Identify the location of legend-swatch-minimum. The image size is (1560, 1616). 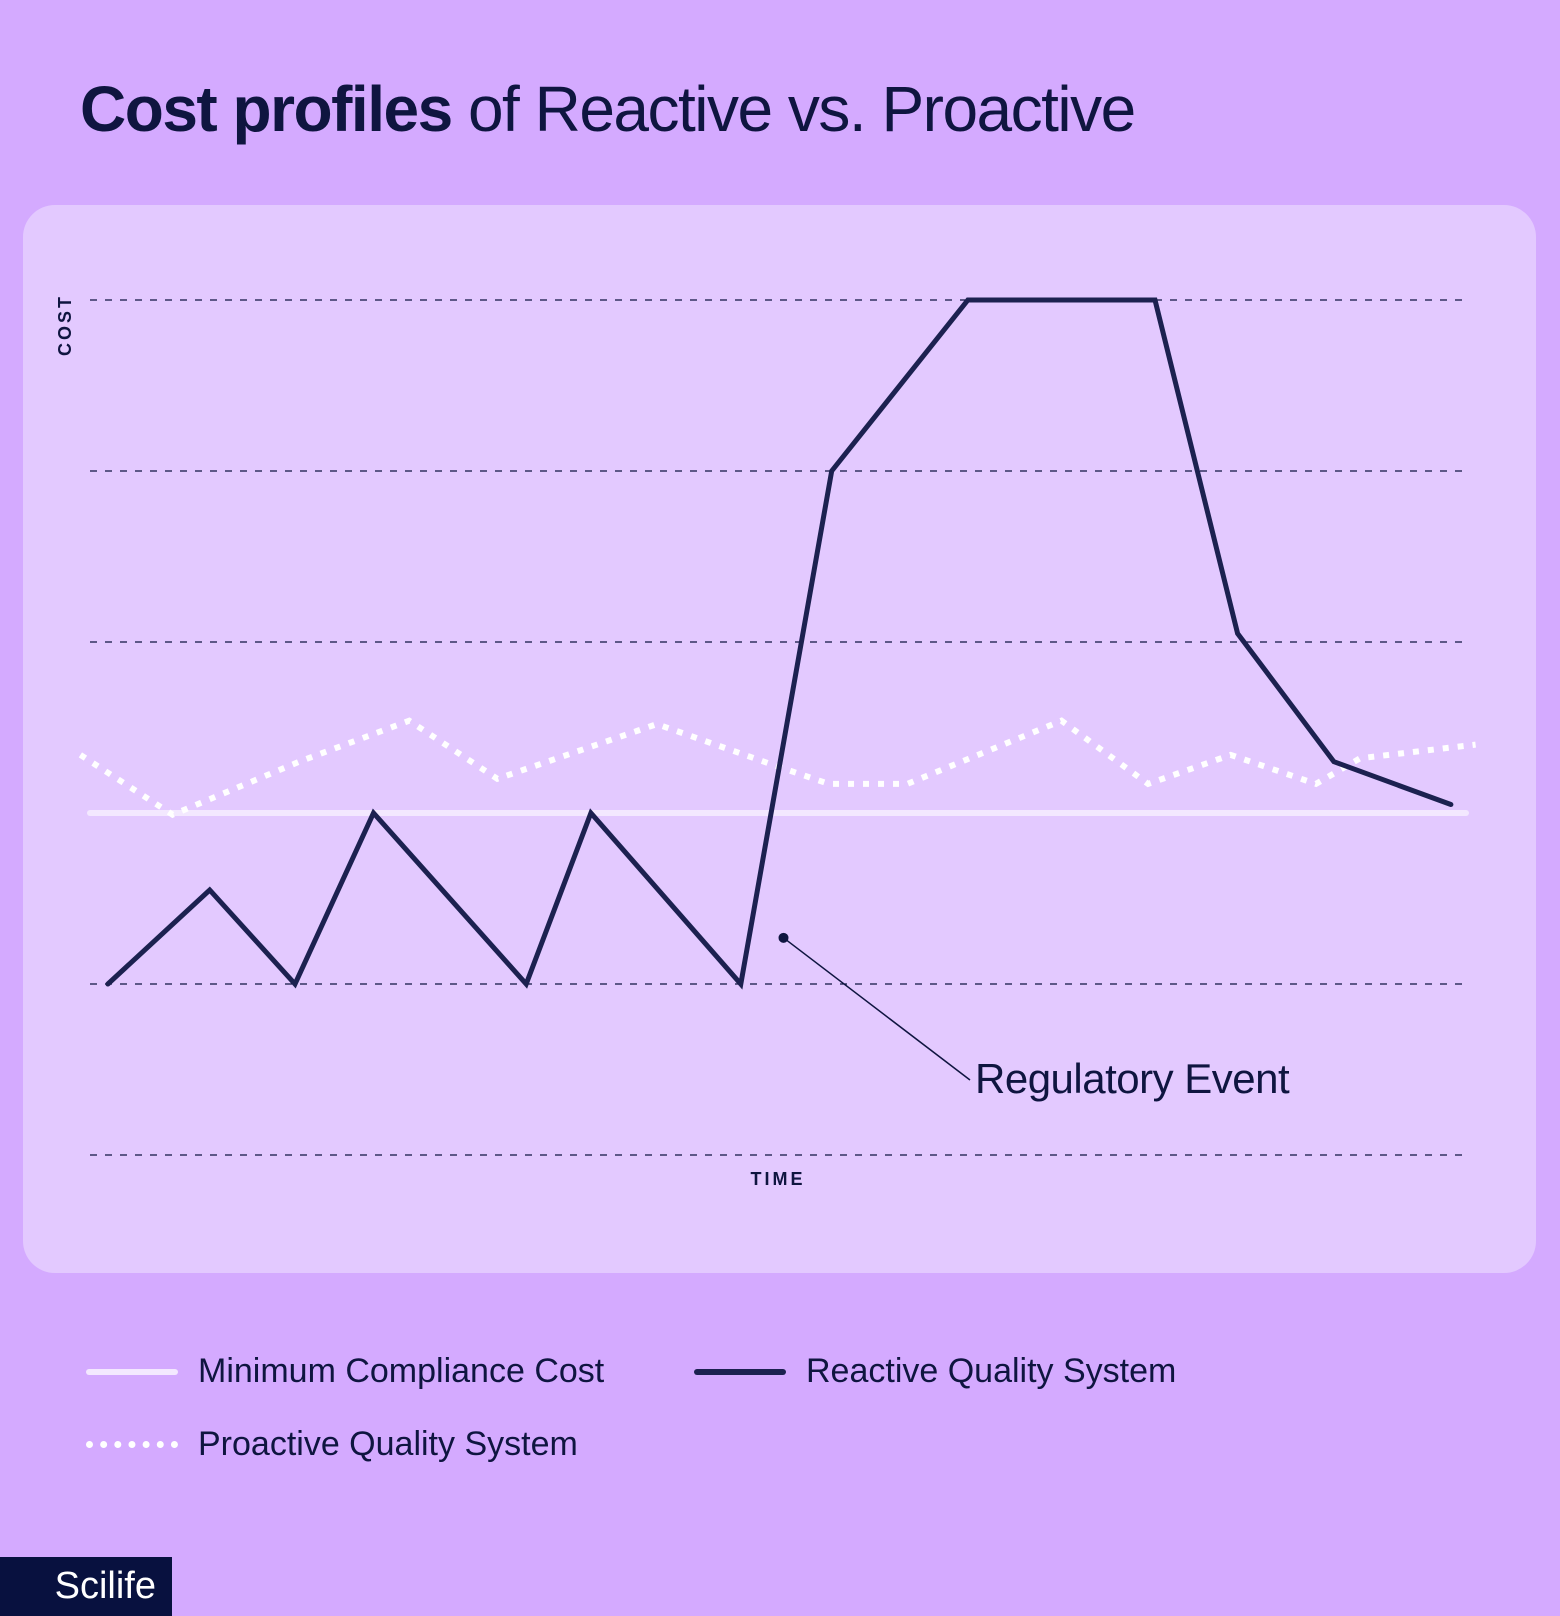
(132, 1371).